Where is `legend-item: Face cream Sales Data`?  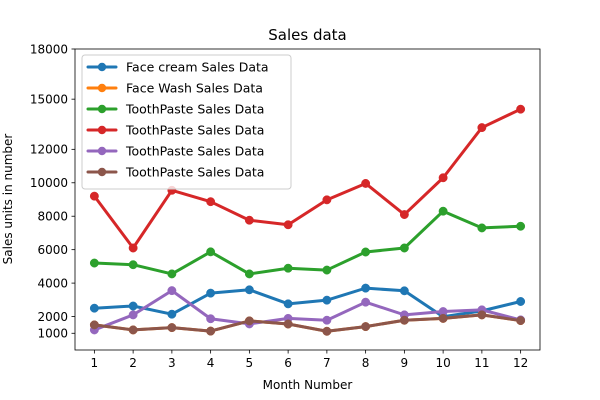 legend-item: Face cream Sales Data is located at coordinates (177, 67).